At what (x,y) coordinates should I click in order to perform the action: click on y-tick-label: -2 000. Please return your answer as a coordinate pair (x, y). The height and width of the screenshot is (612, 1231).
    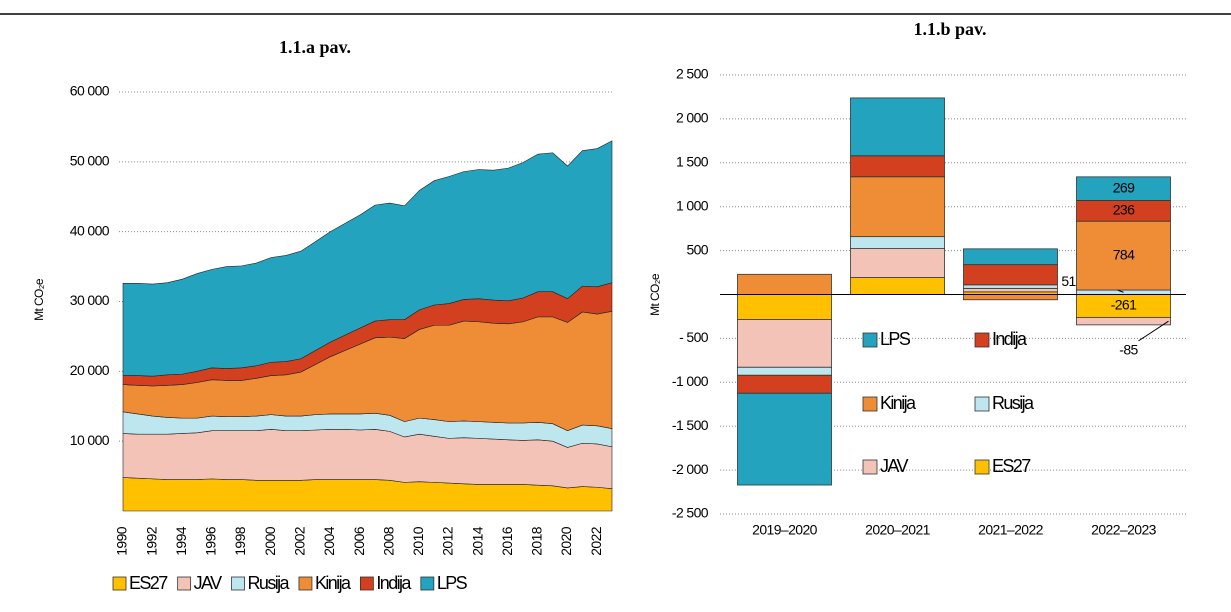
    Looking at the image, I should click on (690, 469).